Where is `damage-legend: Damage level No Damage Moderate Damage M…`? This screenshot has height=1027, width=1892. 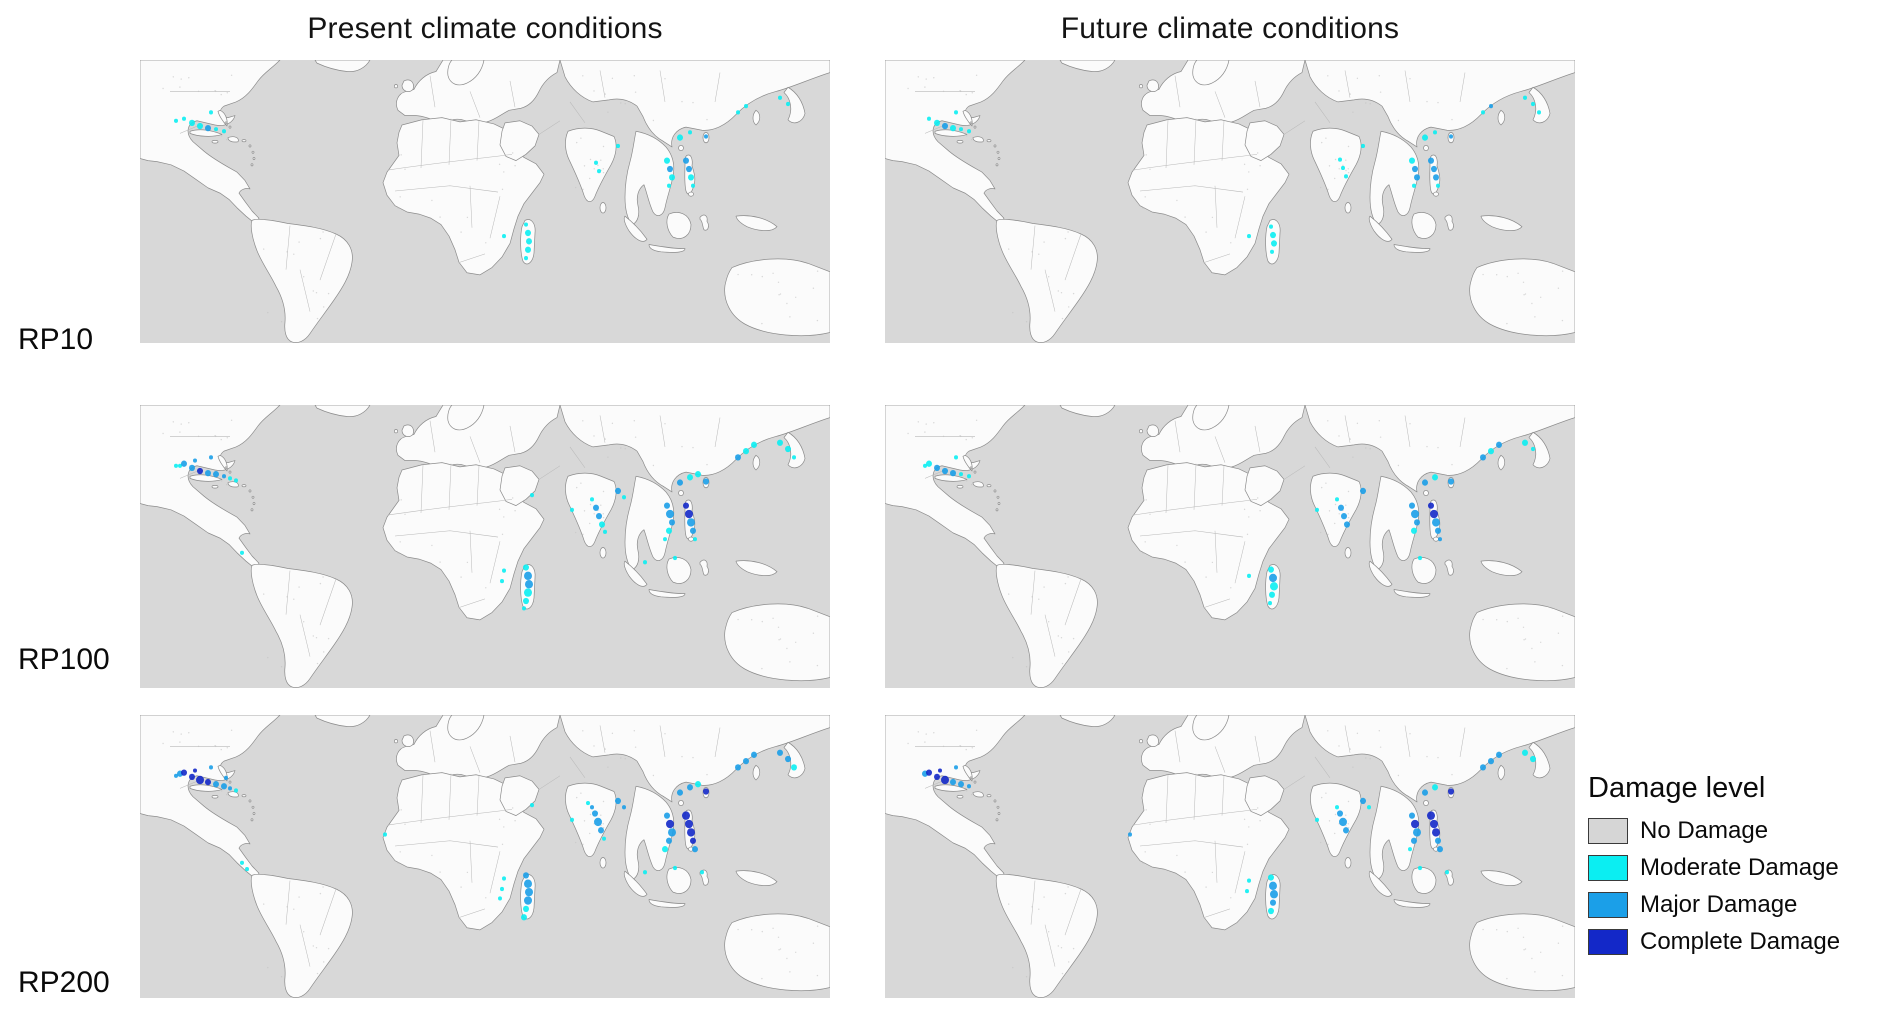 damage-legend: Damage level No Damage Moderate Damage M… is located at coordinates (1738, 868).